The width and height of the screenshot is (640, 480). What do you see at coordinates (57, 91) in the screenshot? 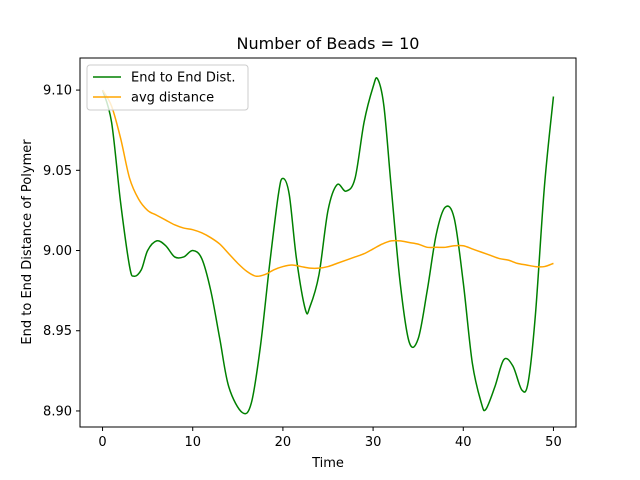
I see `y-tick-label: 9.10` at bounding box center [57, 91].